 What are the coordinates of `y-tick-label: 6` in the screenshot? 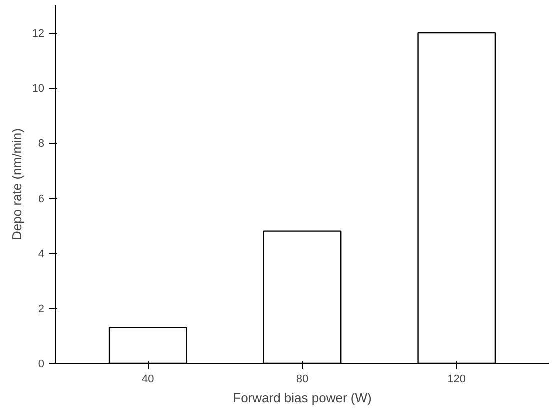 It's located at (41, 199).